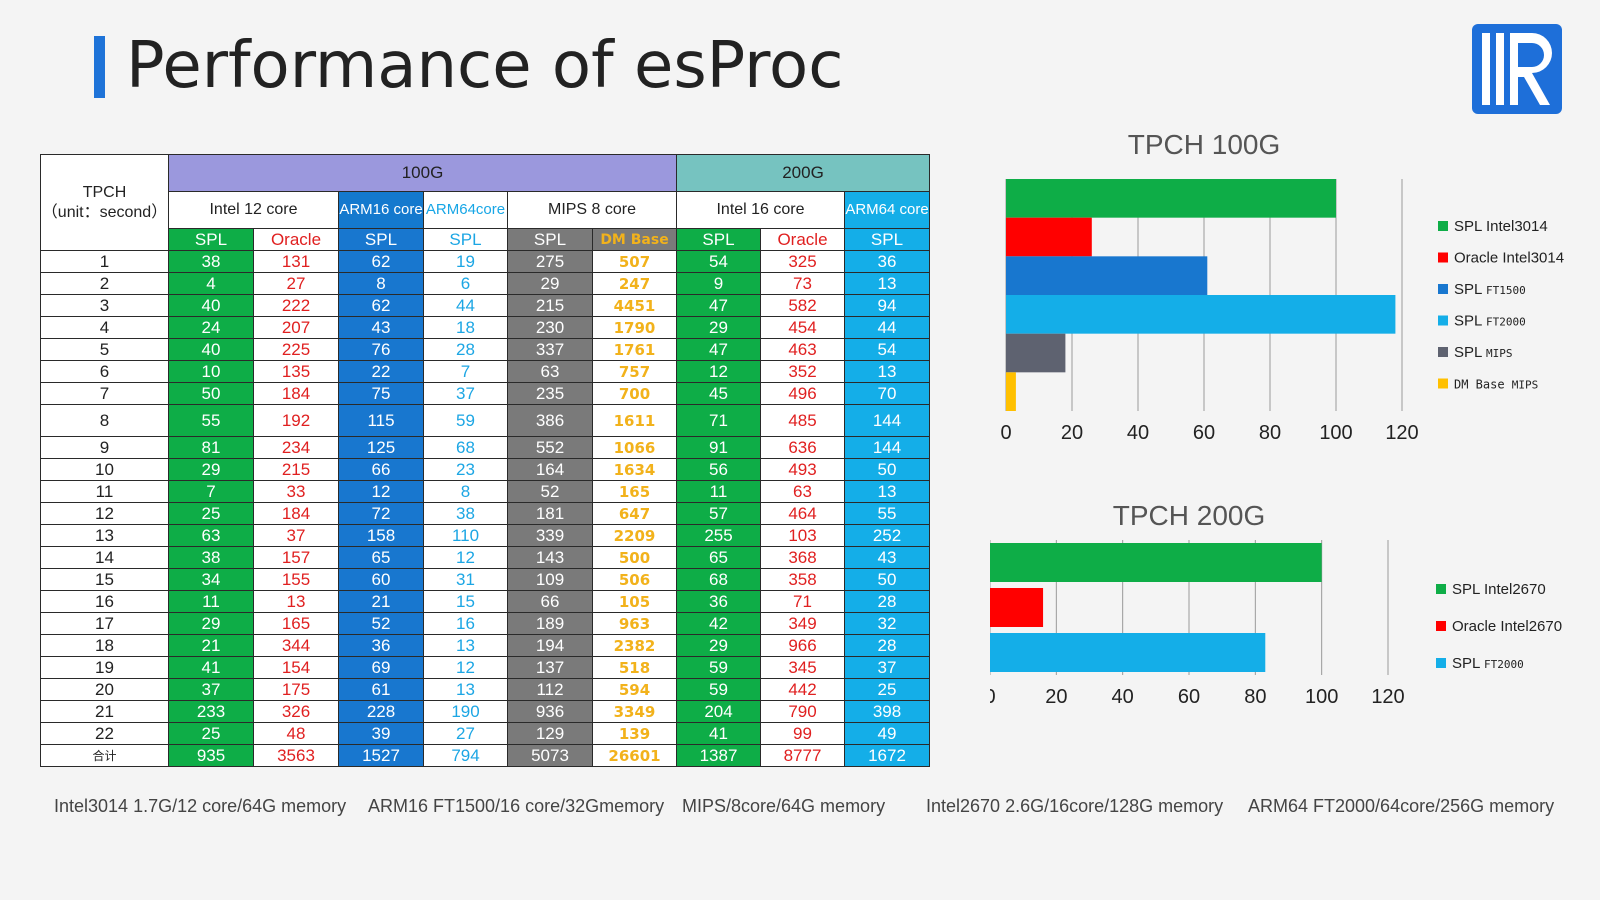 The height and width of the screenshot is (900, 1600). Describe the element at coordinates (296, 371) in the screenshot. I see `table-cell: 135` at that location.